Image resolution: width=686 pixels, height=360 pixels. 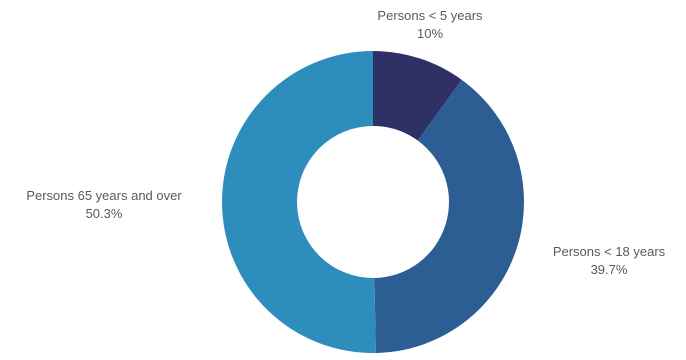 What do you see at coordinates (609, 251) in the screenshot?
I see `slice-label-1: Persons < 18 years` at bounding box center [609, 251].